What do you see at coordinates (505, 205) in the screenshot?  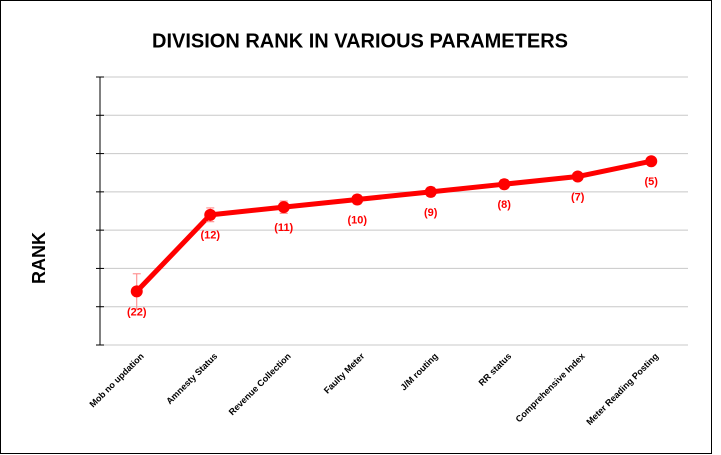 I see `data-label: (8)` at bounding box center [505, 205].